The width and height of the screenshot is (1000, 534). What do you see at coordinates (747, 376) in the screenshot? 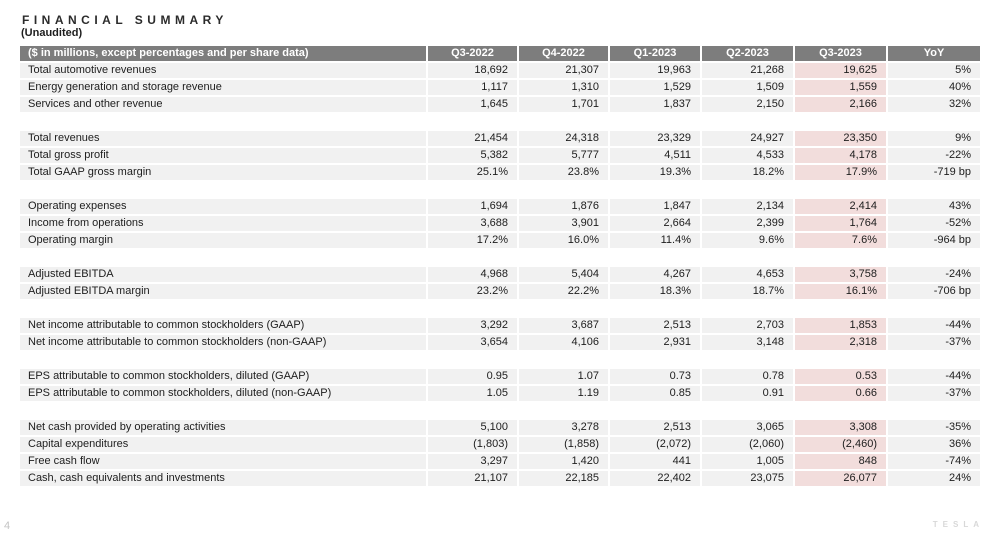
I see `cell-q2-2023: 0.78` at bounding box center [747, 376].